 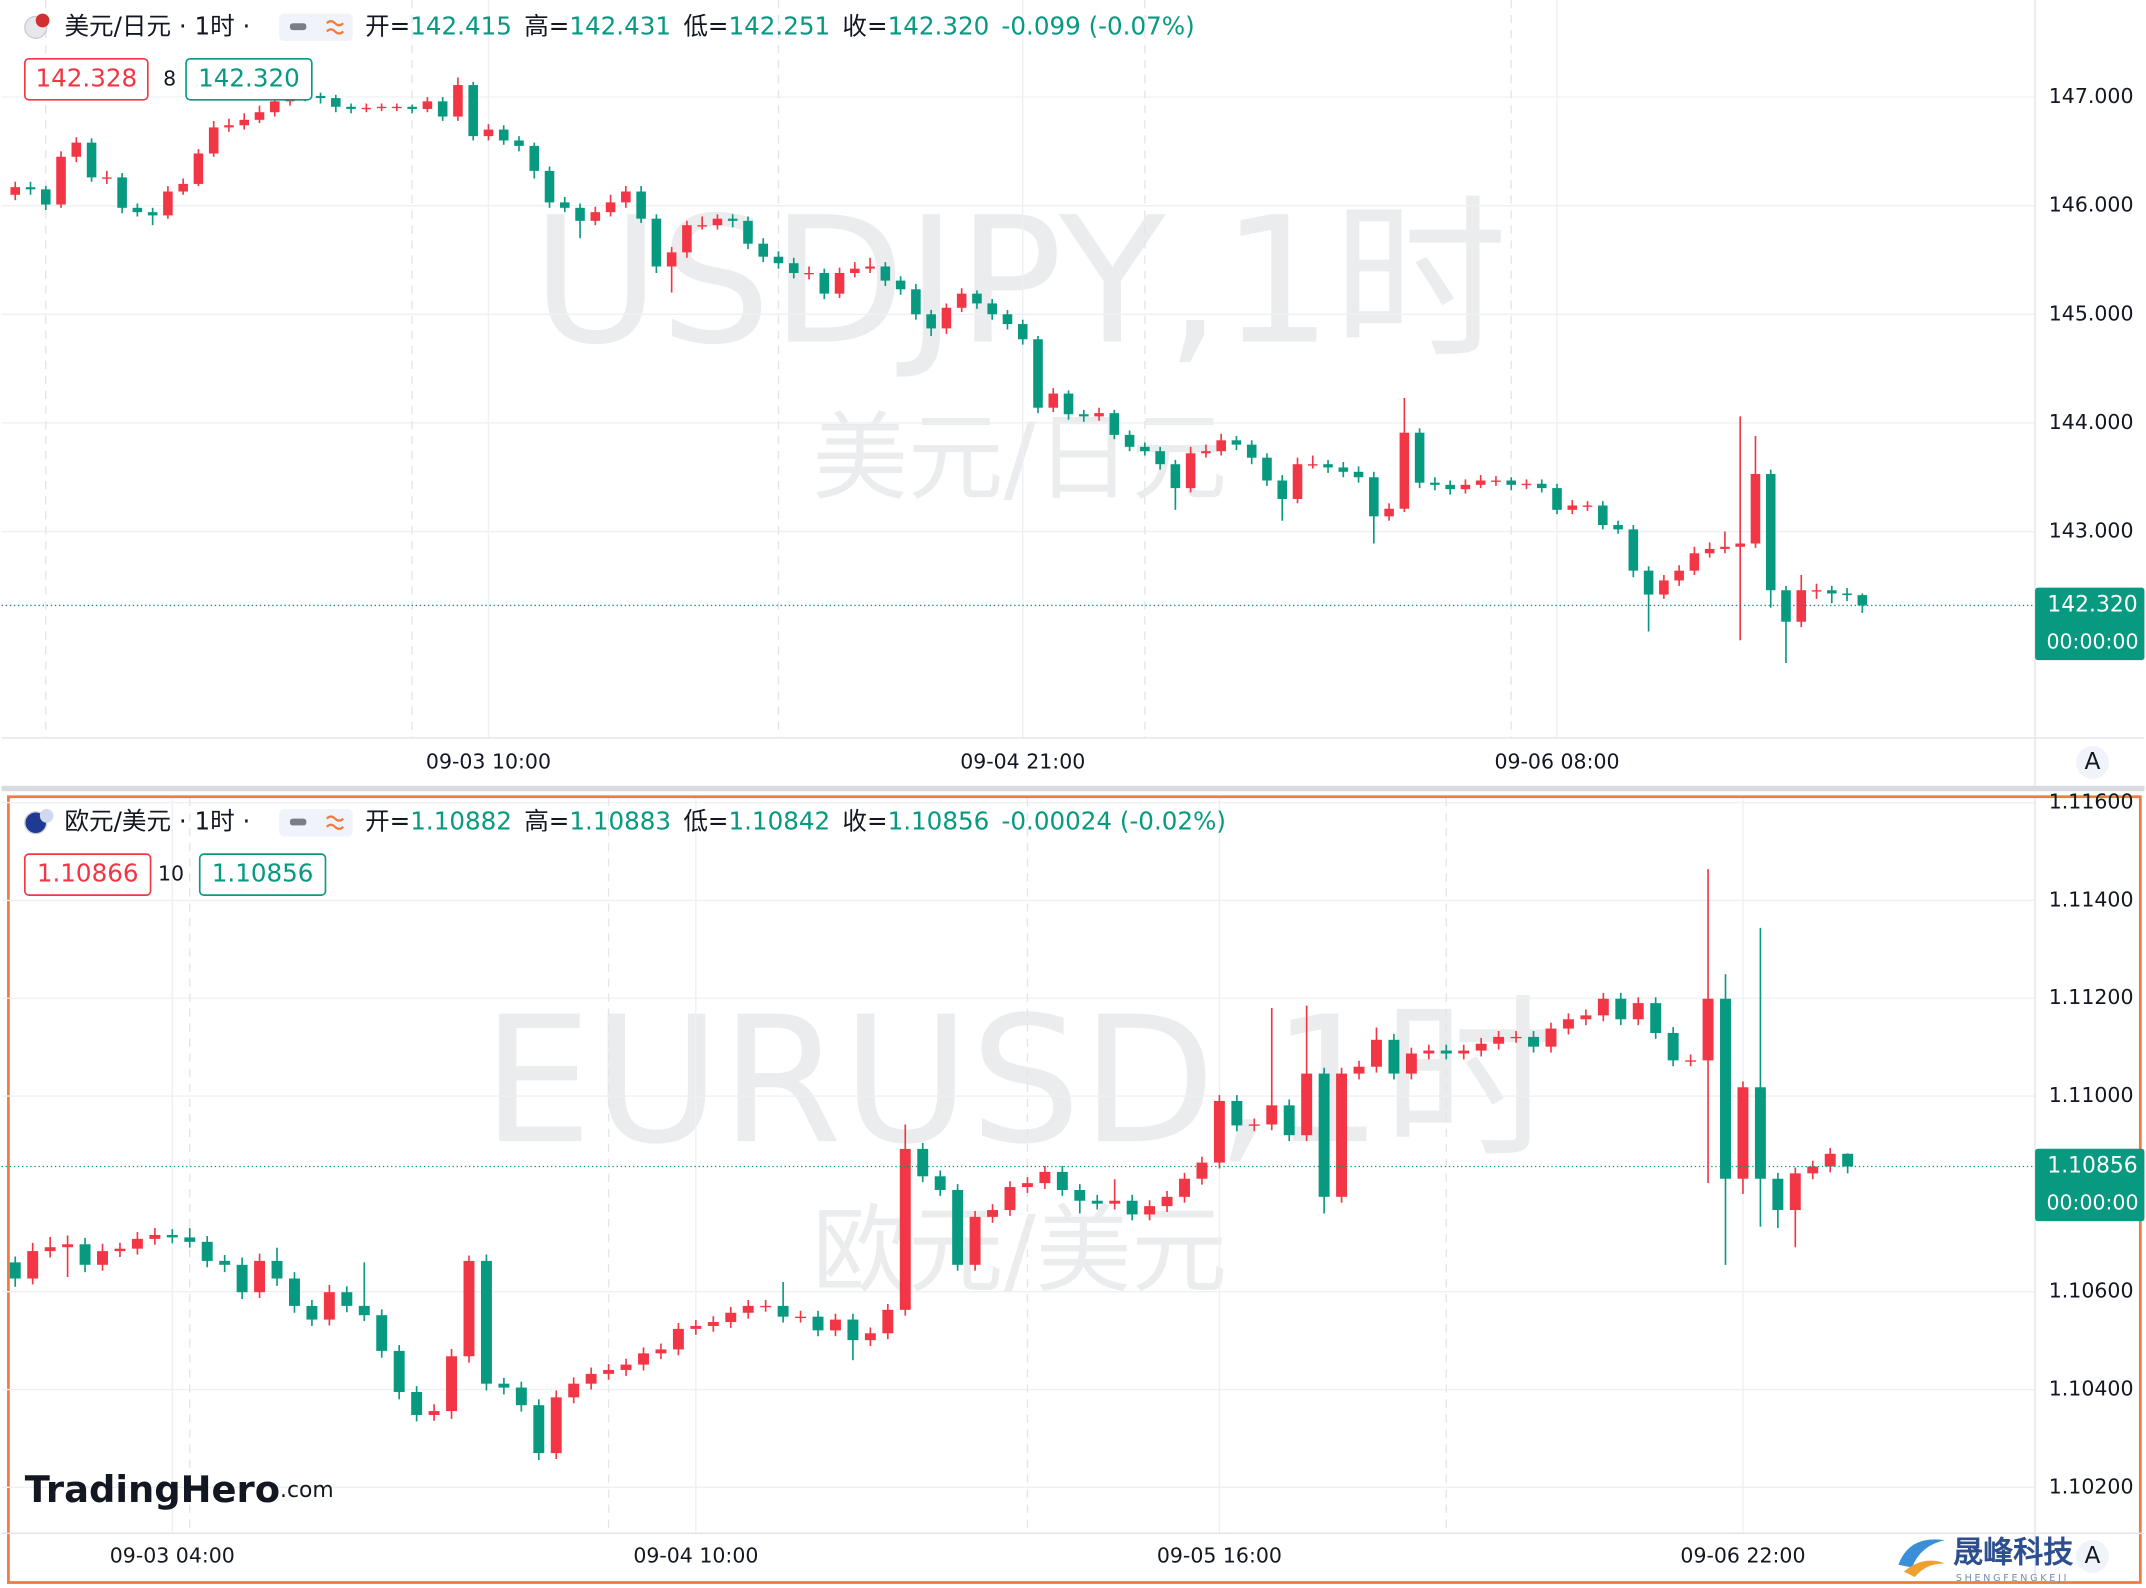 I want to click on badge: 1.10856, so click(x=263, y=873).